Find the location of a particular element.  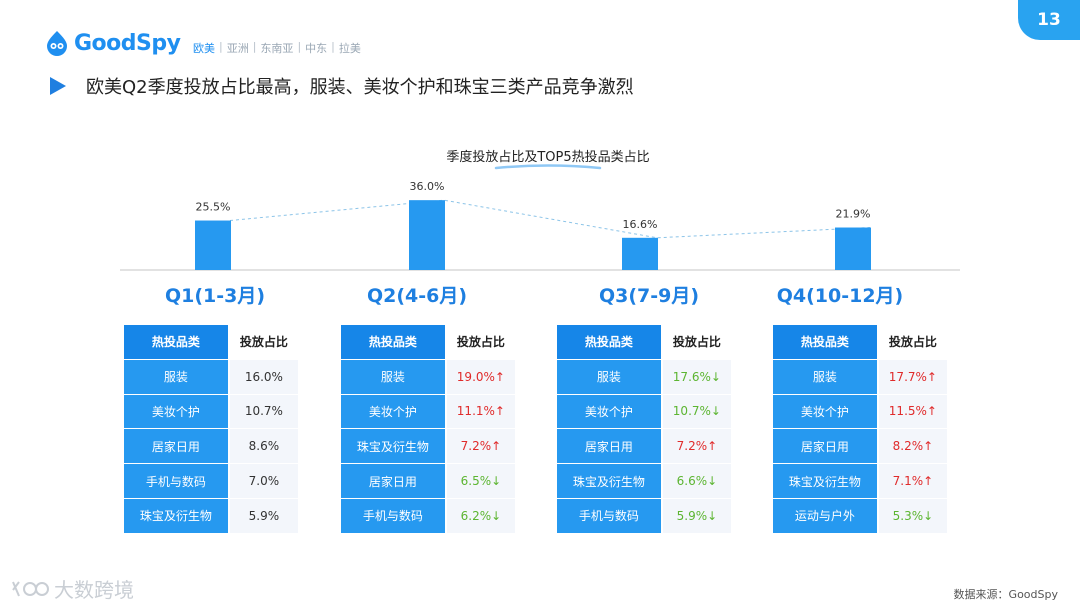

region-item-europe-america: 欧美 is located at coordinates (204, 48).